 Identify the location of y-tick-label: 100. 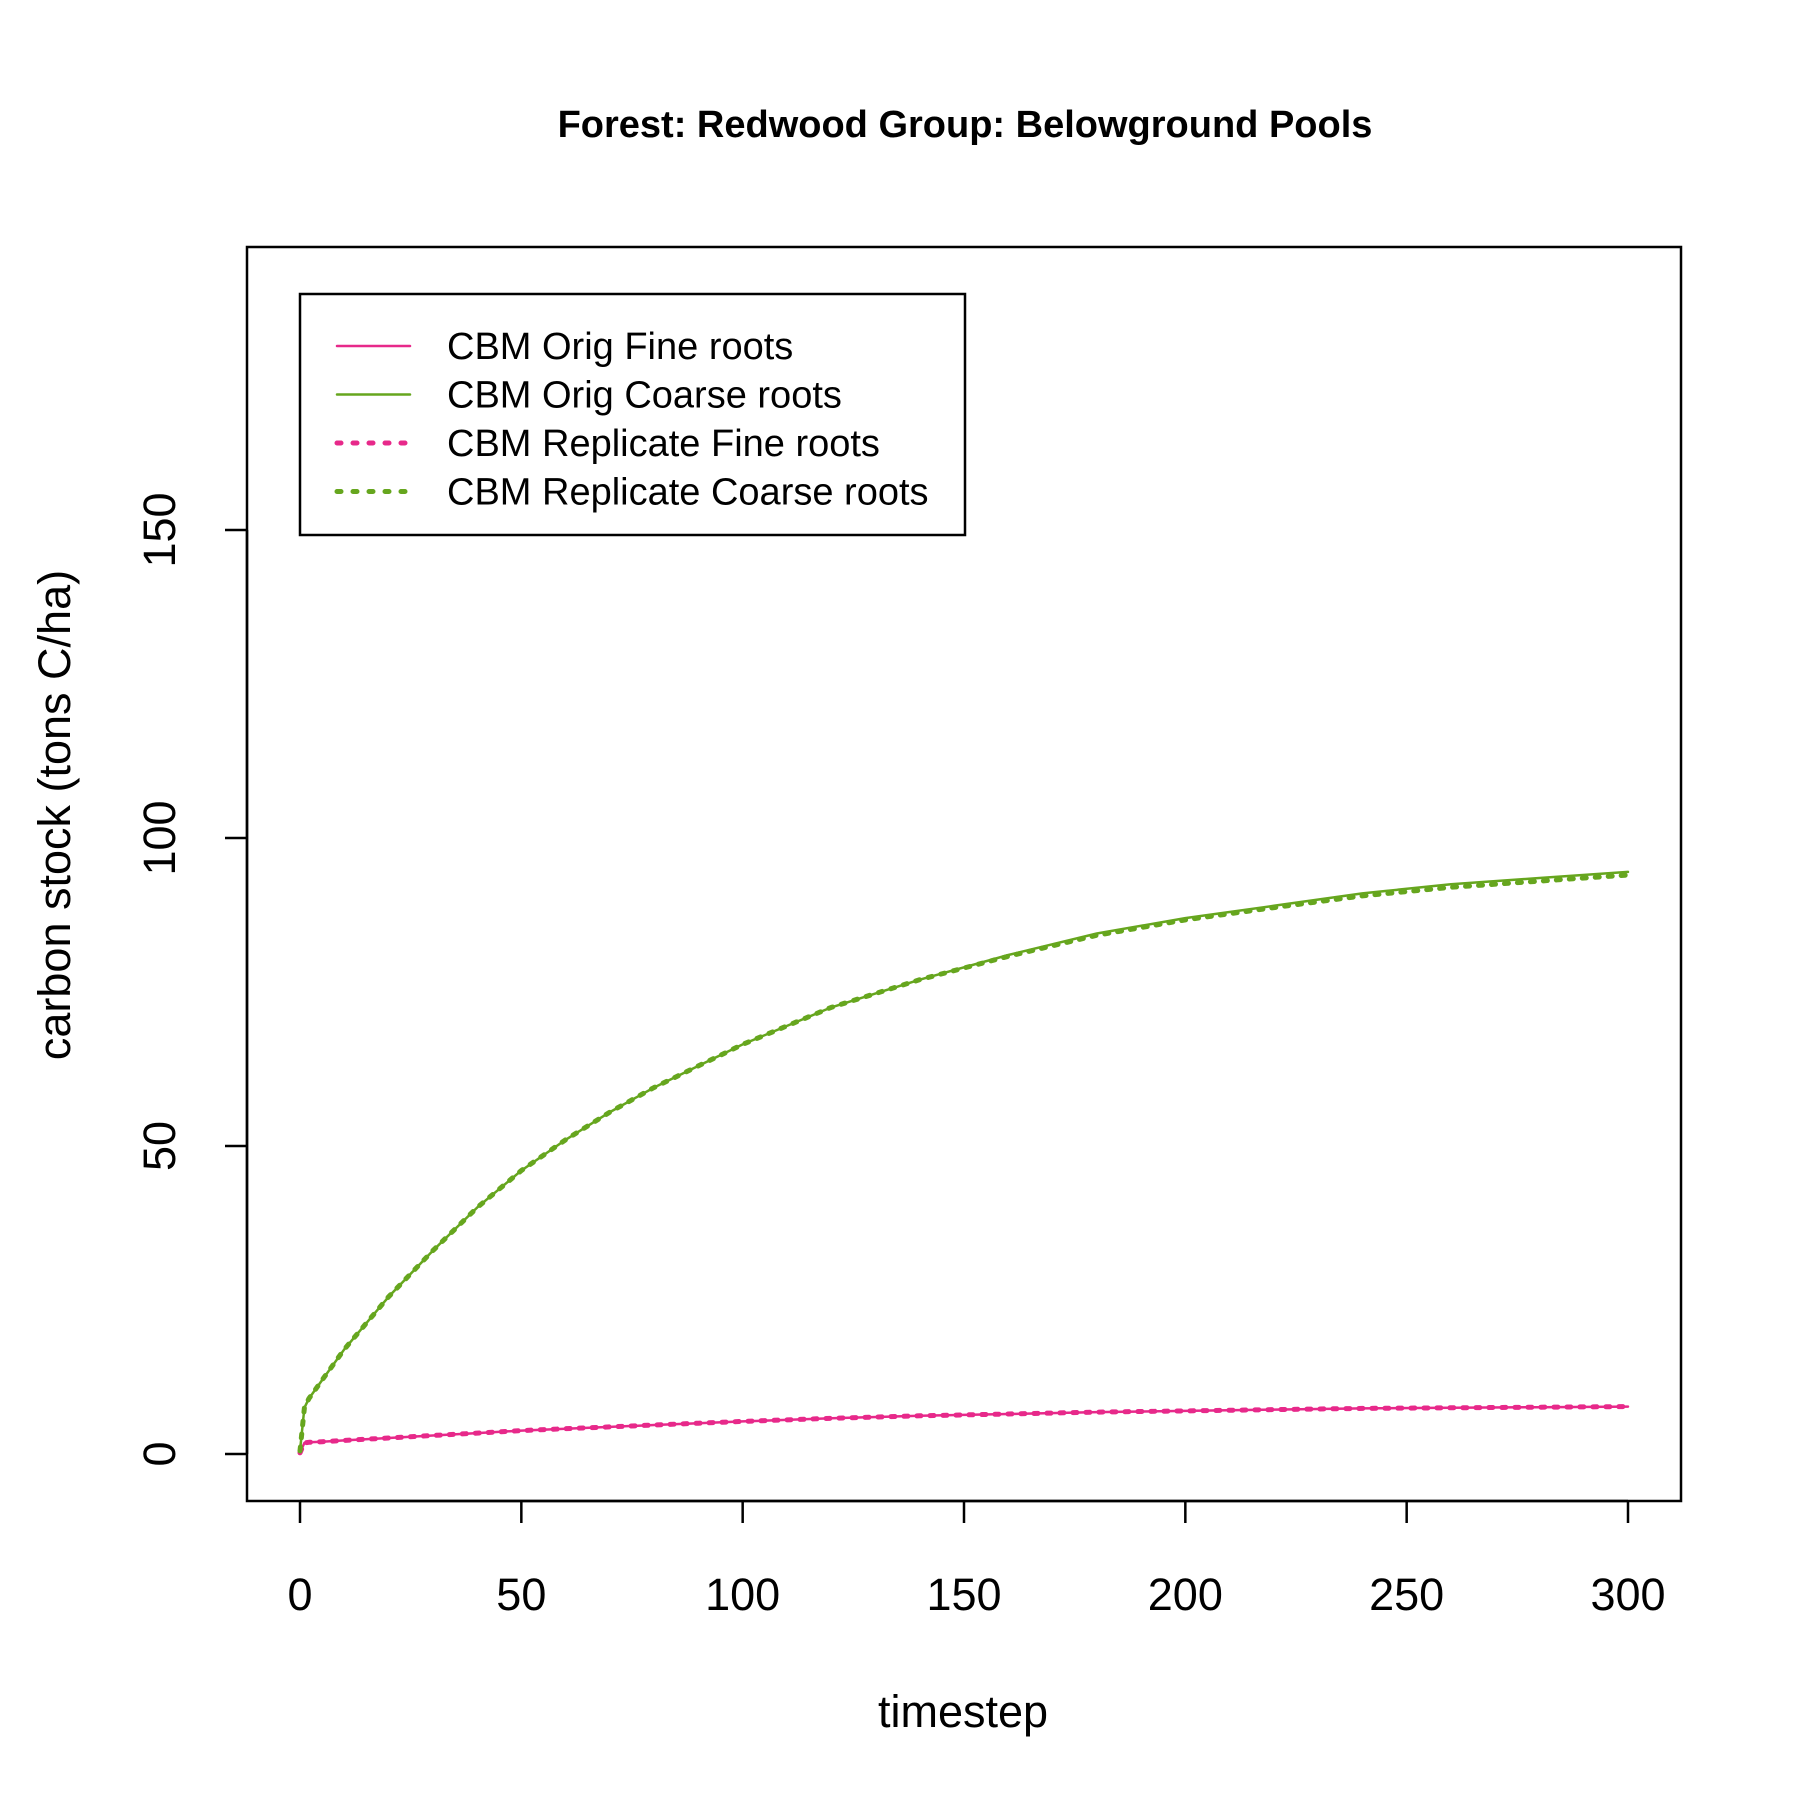
(159, 837).